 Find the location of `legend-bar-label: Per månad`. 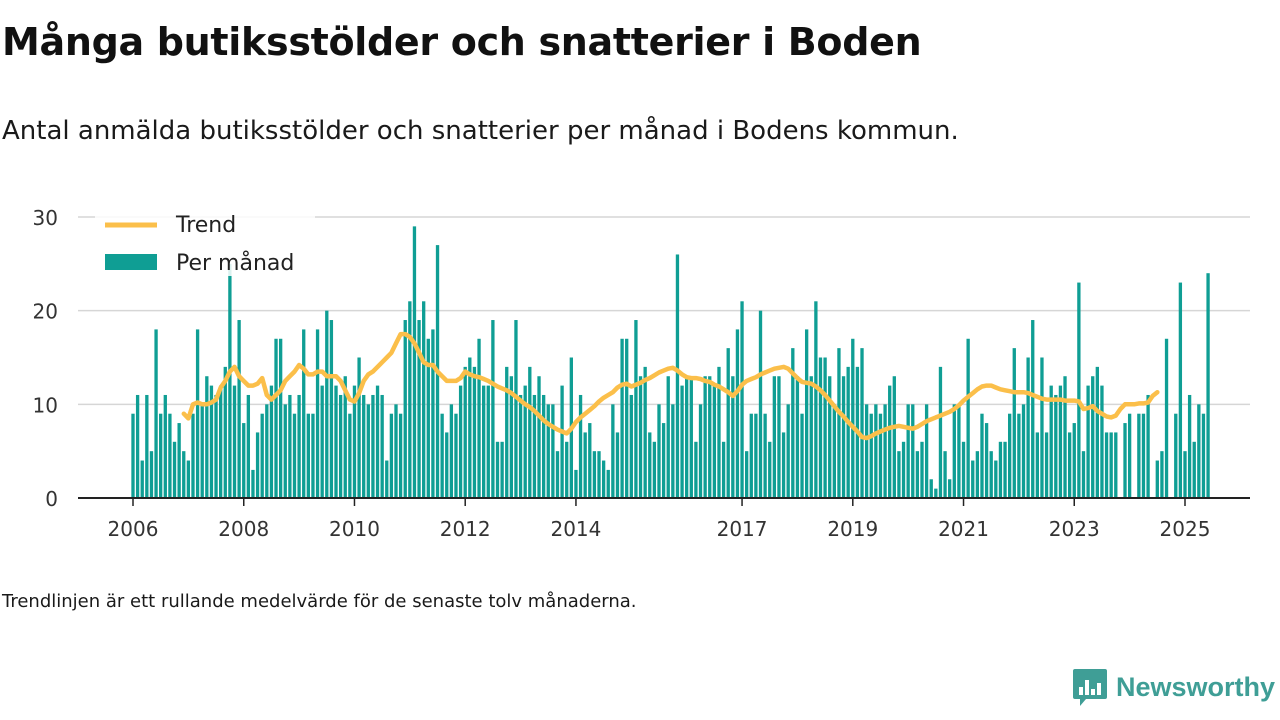

legend-bar-label: Per månad is located at coordinates (235, 263).